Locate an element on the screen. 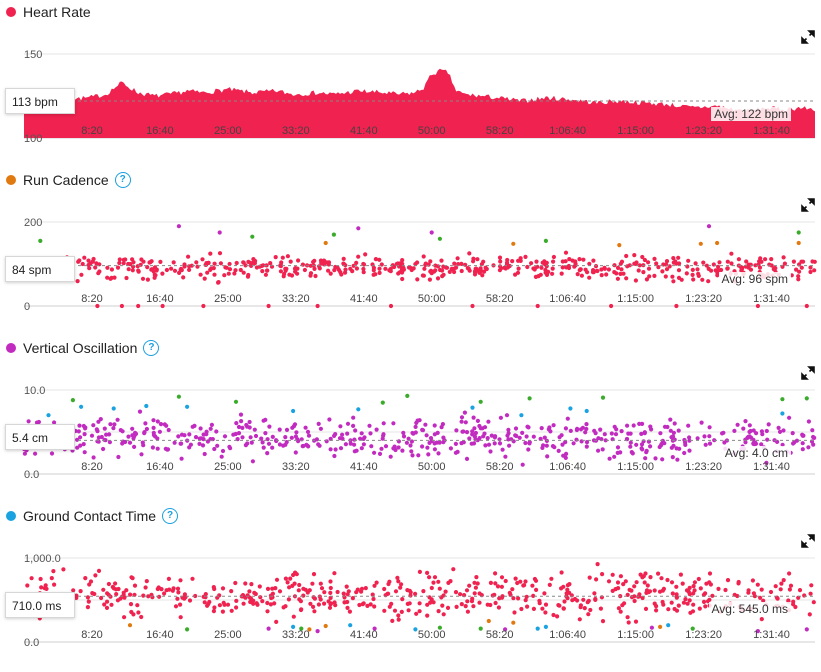 This screenshot has width=821, height=672. average-label: Avg: 96 spm is located at coordinates (754, 278).